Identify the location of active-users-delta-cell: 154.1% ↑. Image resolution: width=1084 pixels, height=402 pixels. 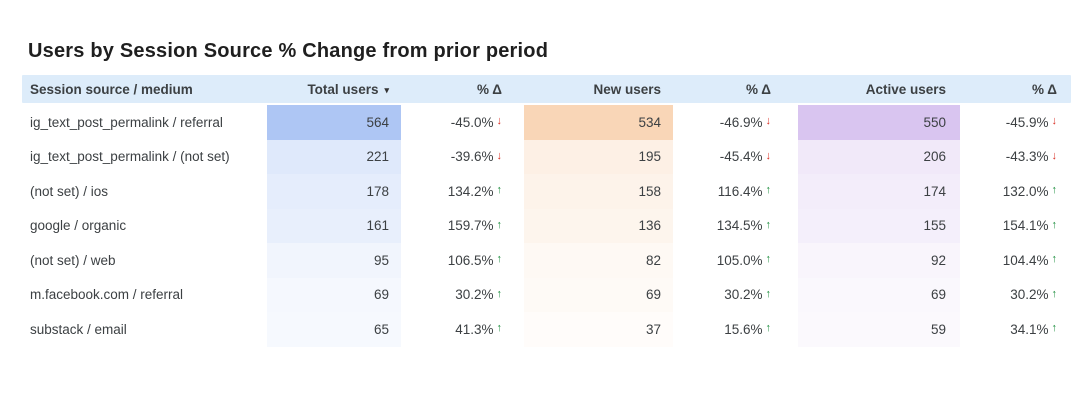
(1015, 226).